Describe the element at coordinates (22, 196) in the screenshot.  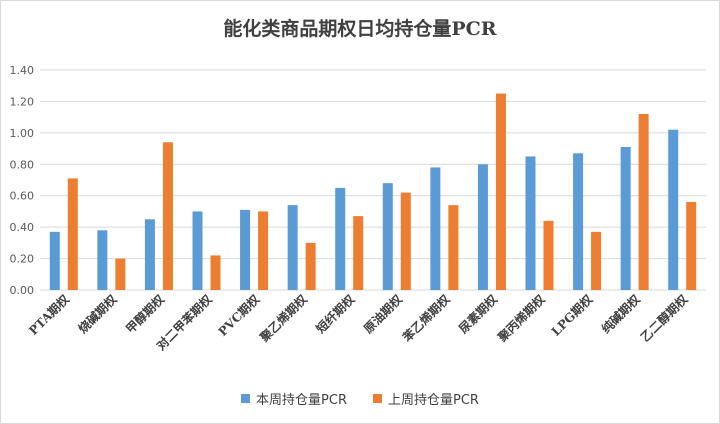
I see `y-tick-label: 0.60` at that location.